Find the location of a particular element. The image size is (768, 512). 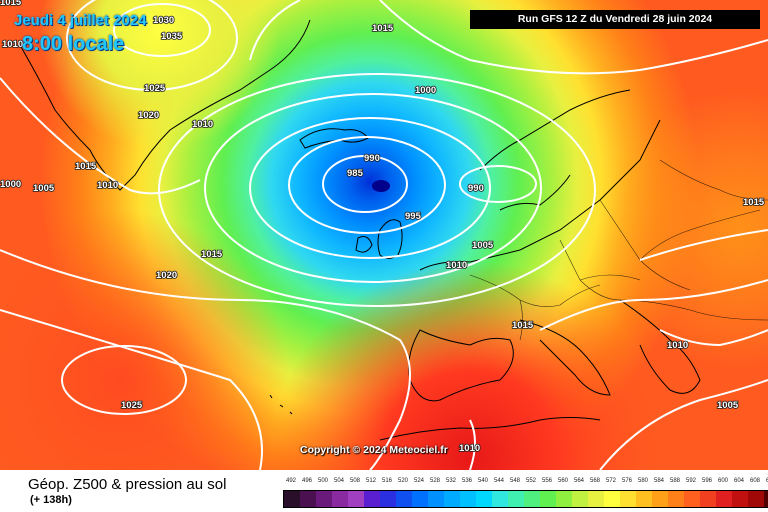

legend-tick-label: 516 is located at coordinates (386, 481).